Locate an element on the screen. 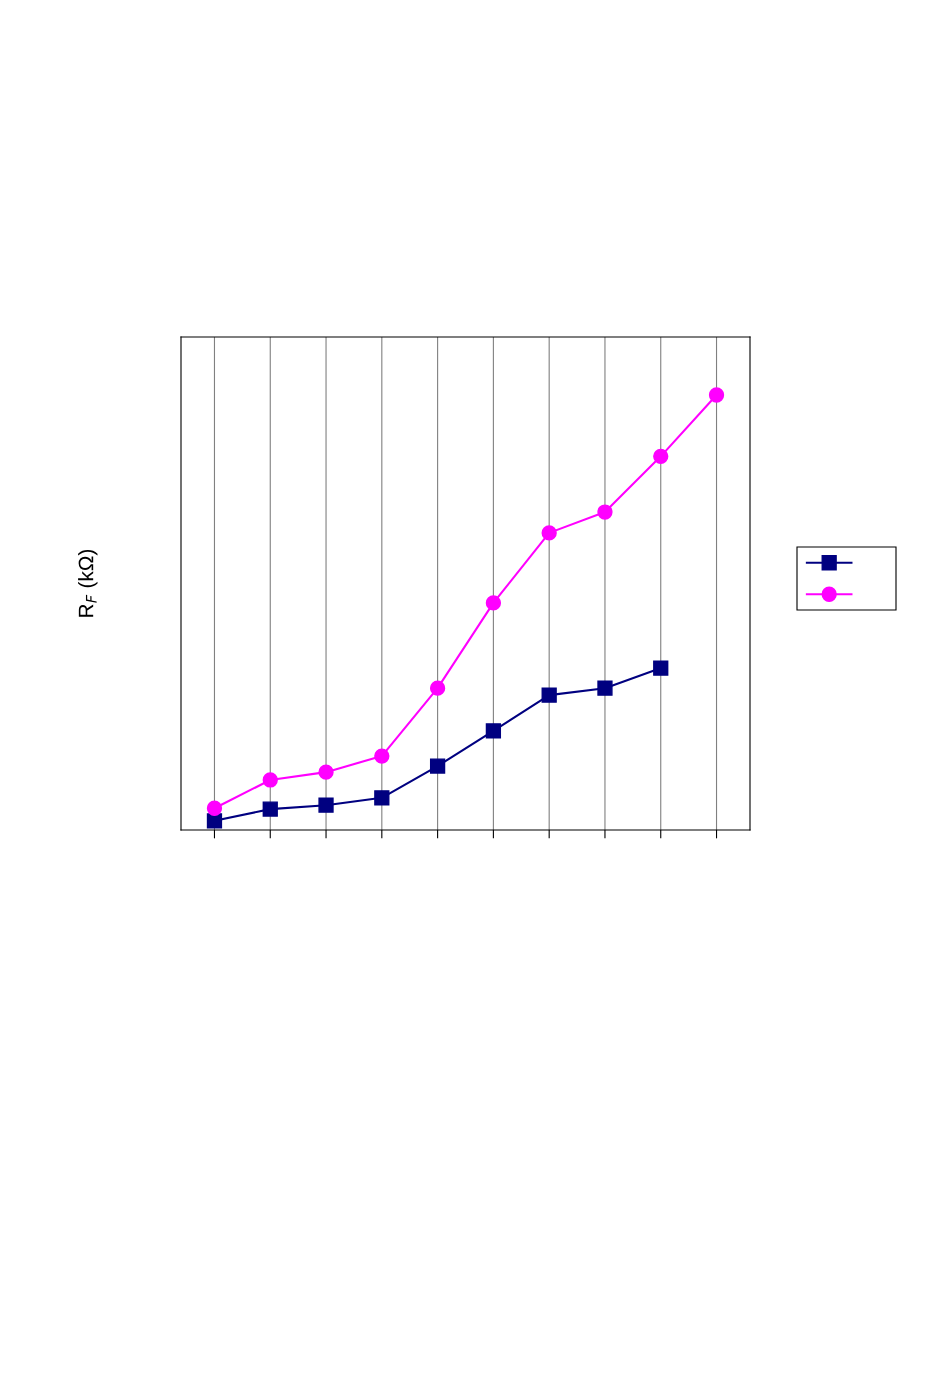 The width and height of the screenshot is (950, 1389). y-axis-title: R$_{F}$ (kΩ) is located at coordinates (88, 583).